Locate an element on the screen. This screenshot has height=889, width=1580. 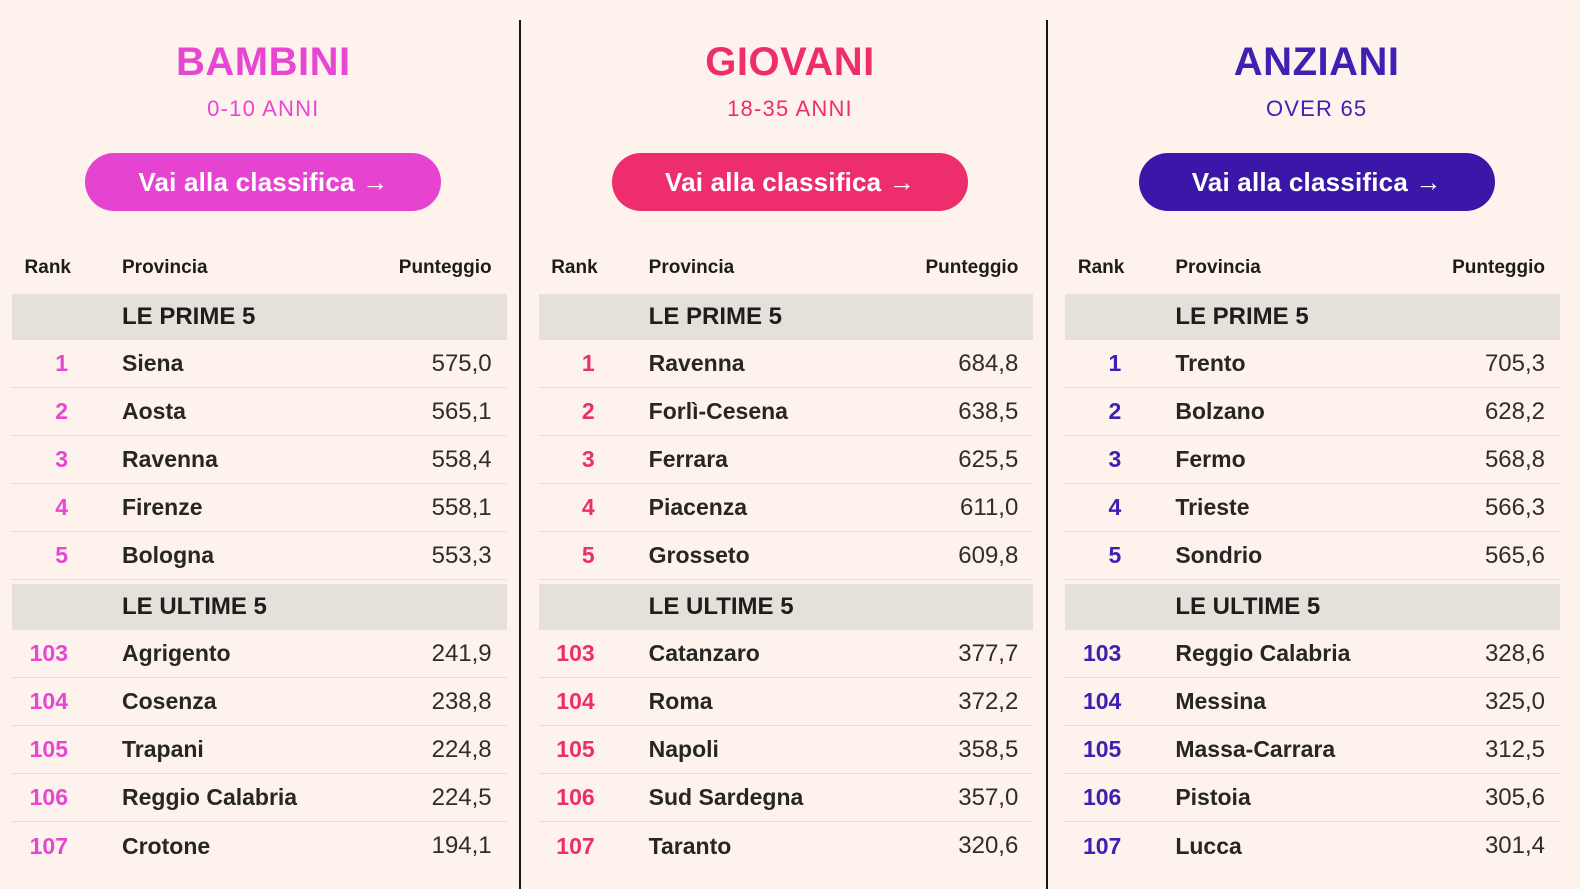
table-row: 3 Fermo 568,8 is located at coordinates (1312, 460).